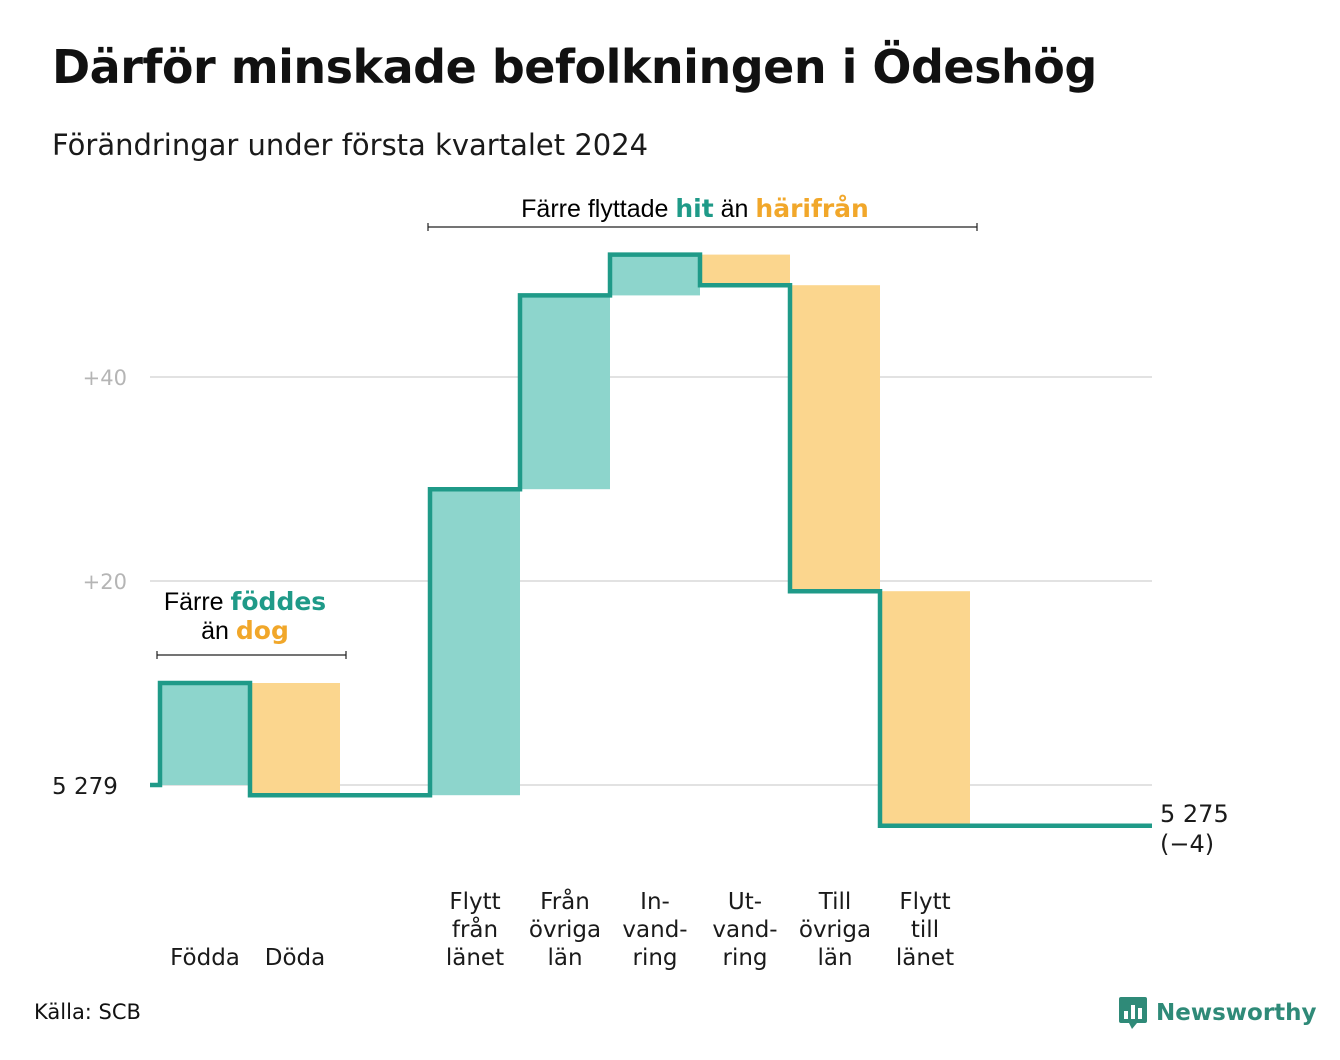 This screenshot has height=1060, width=1340. Describe the element at coordinates (654, 958) in the screenshot. I see `x-label-immigration: ring` at that location.